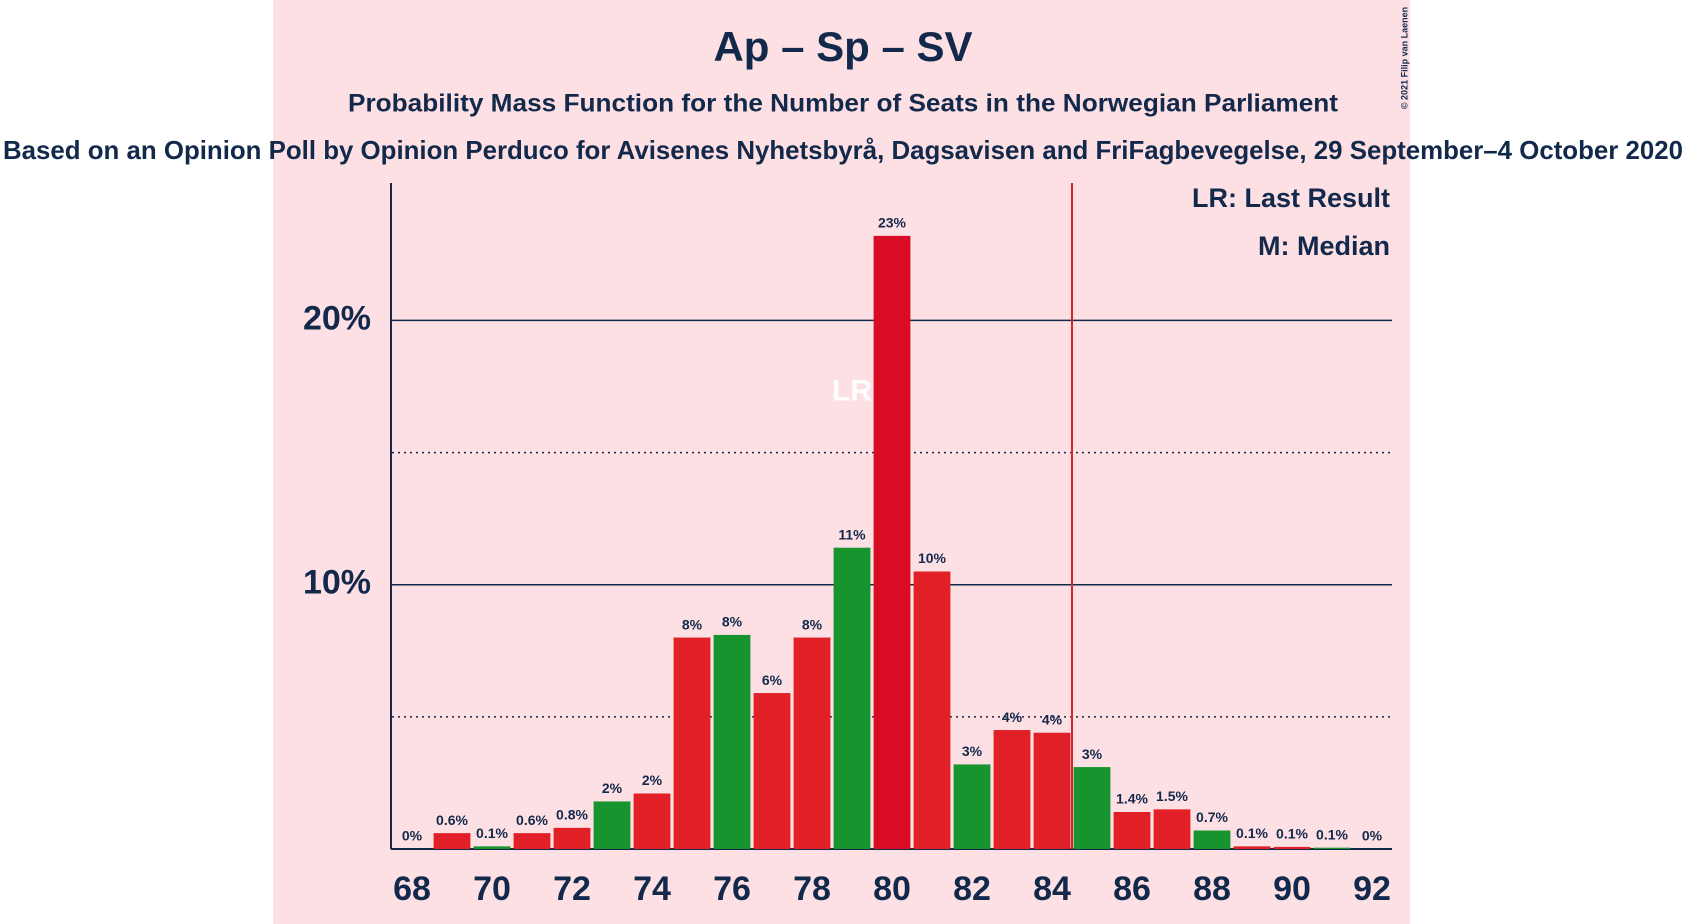 The width and height of the screenshot is (1686, 924). What do you see at coordinates (892, 889) in the screenshot?
I see `x-tick-label: 80` at bounding box center [892, 889].